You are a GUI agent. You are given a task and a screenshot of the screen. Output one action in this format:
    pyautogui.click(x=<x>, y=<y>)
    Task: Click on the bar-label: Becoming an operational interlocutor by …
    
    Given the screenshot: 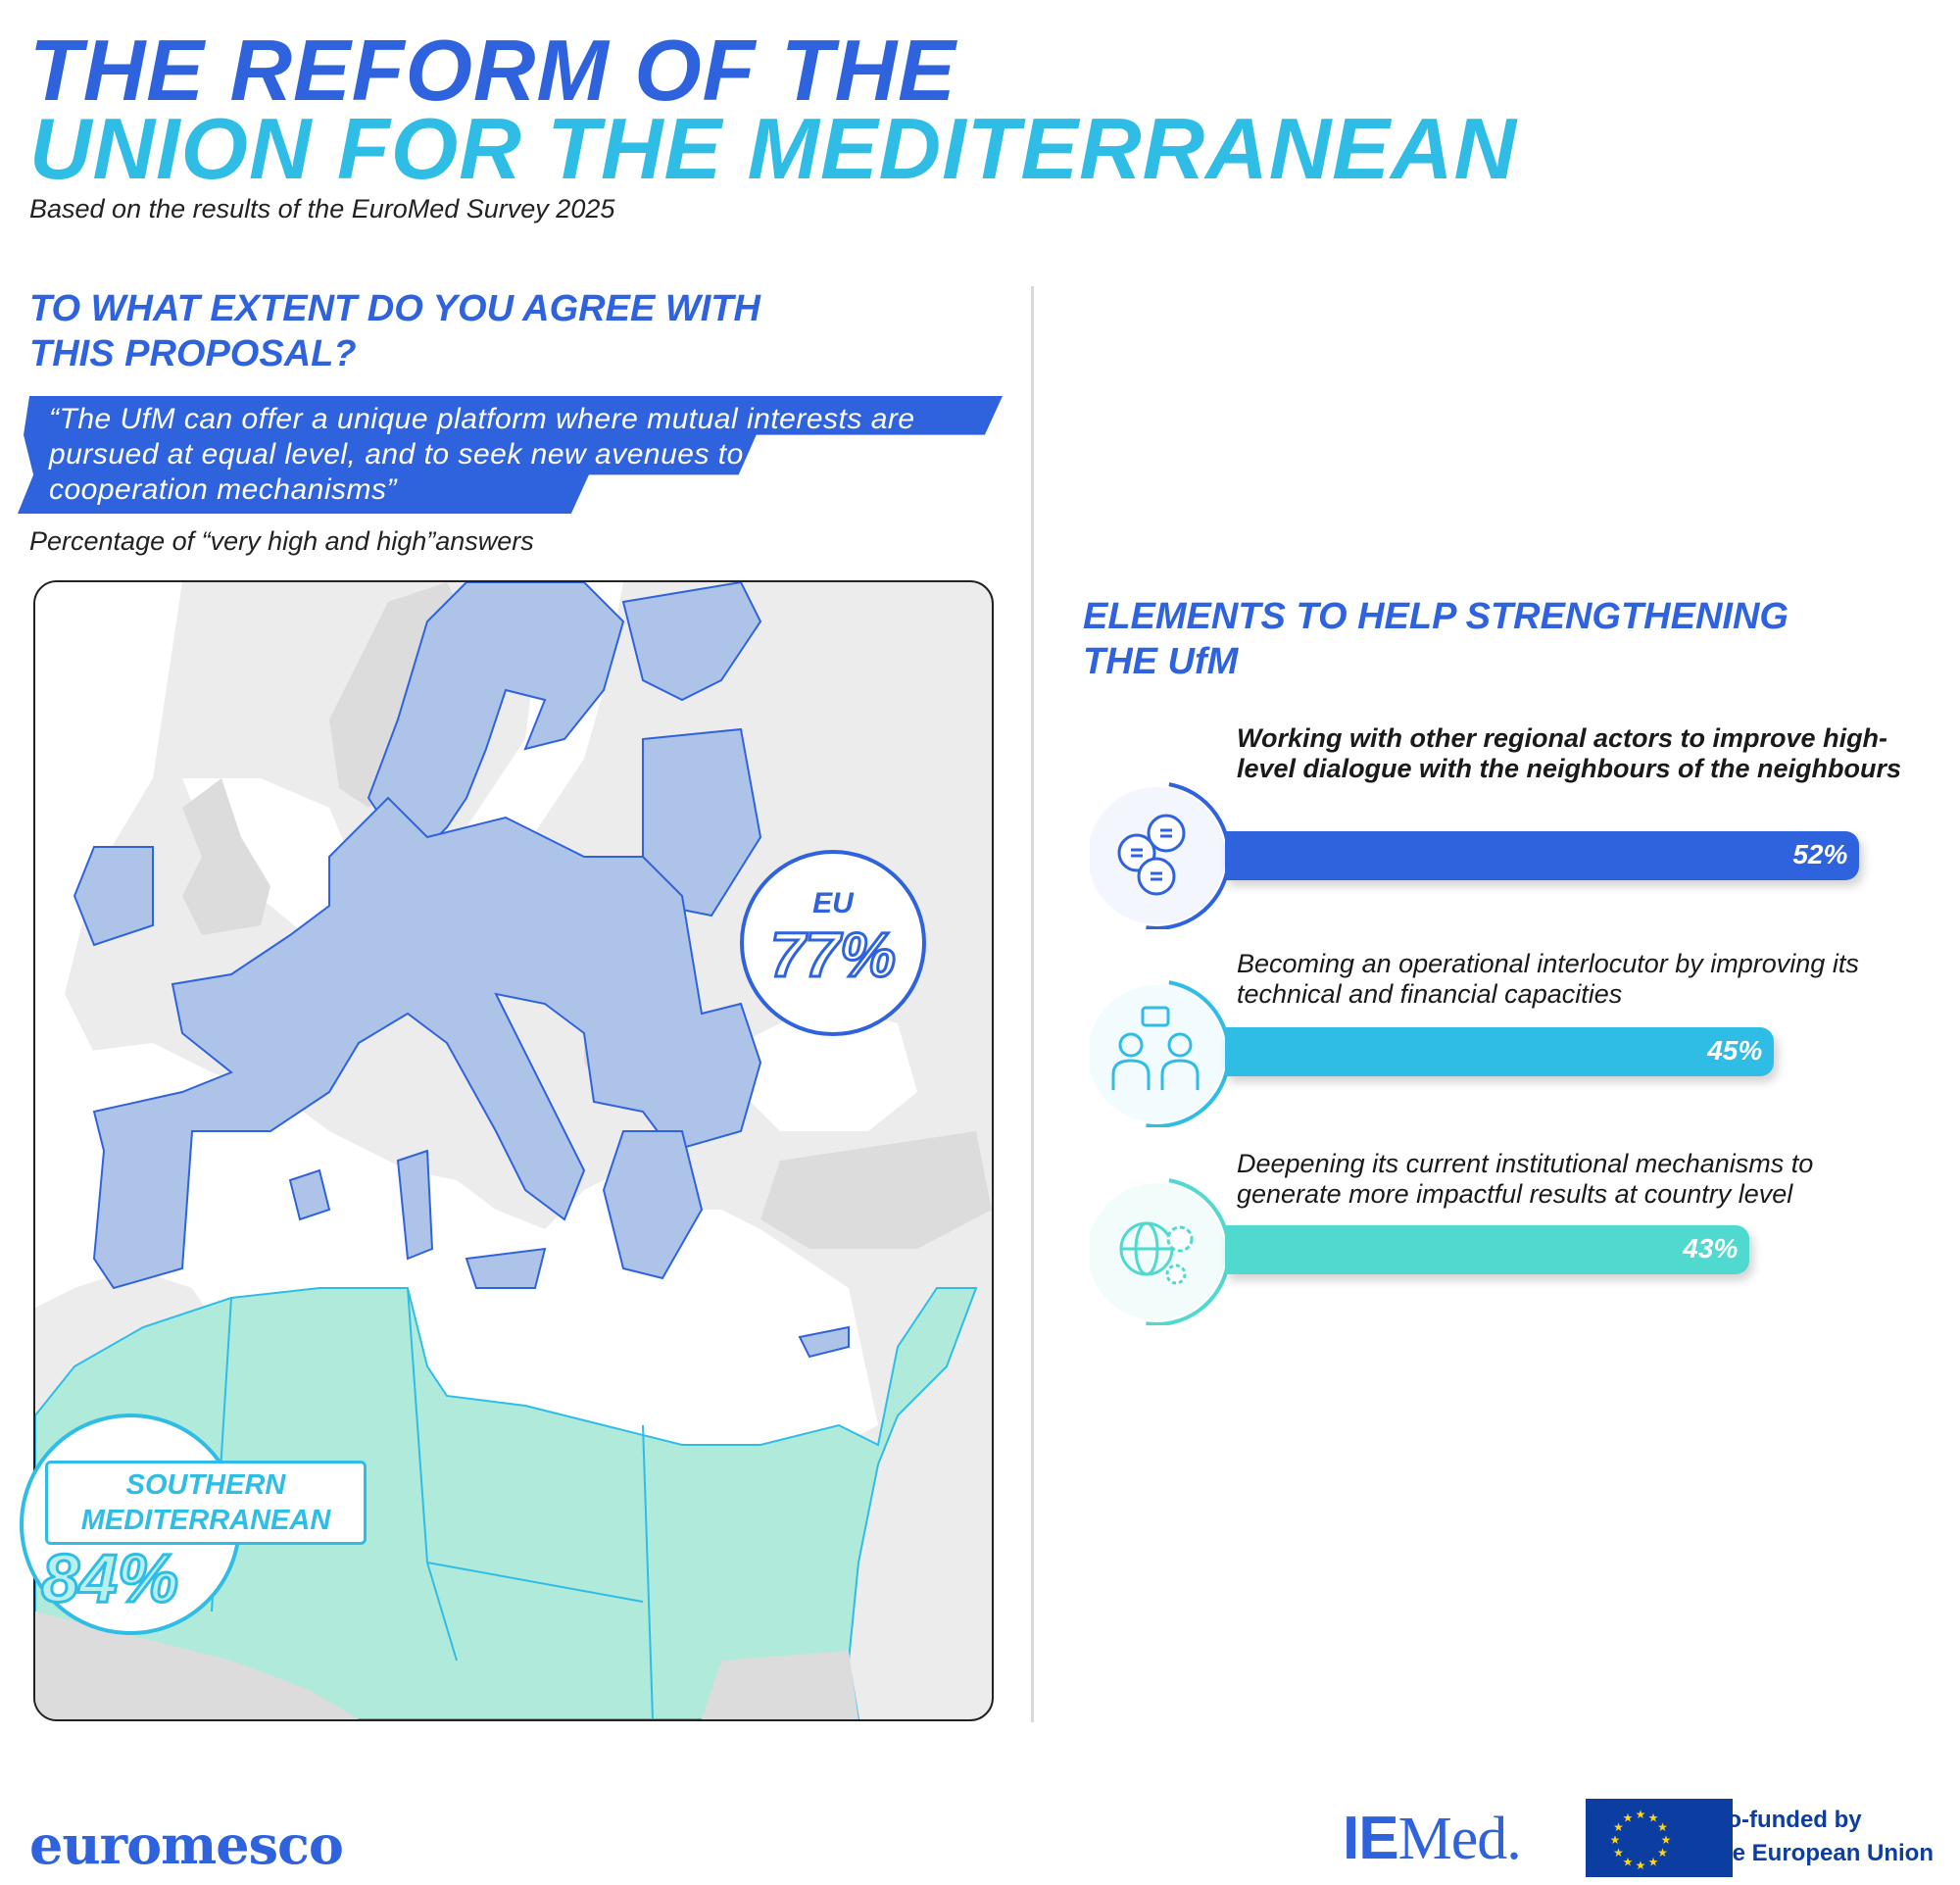 What is the action you would take?
    pyautogui.click(x=1548, y=979)
    